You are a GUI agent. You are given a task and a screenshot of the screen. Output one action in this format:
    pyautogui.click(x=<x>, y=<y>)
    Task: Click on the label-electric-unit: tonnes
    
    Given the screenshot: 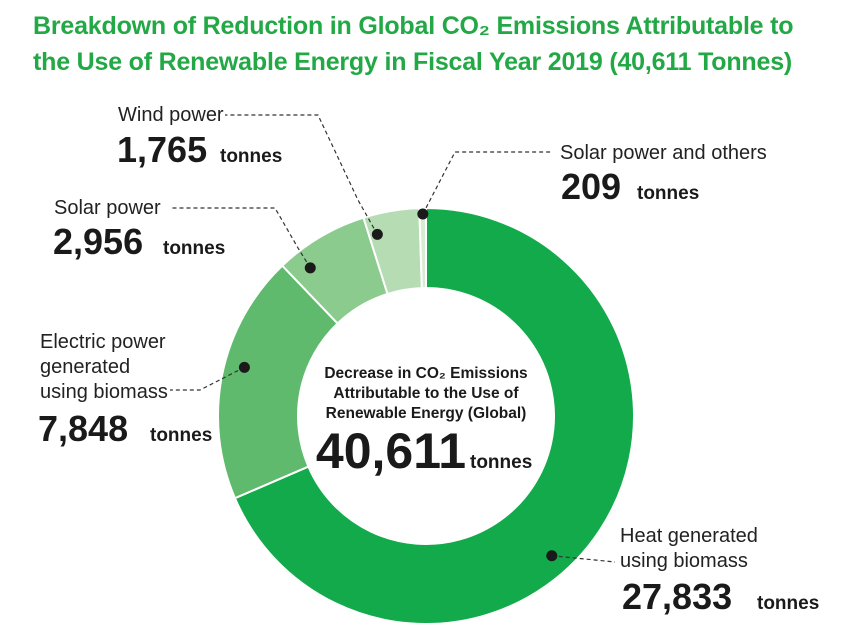 What is the action you would take?
    pyautogui.click(x=181, y=435)
    